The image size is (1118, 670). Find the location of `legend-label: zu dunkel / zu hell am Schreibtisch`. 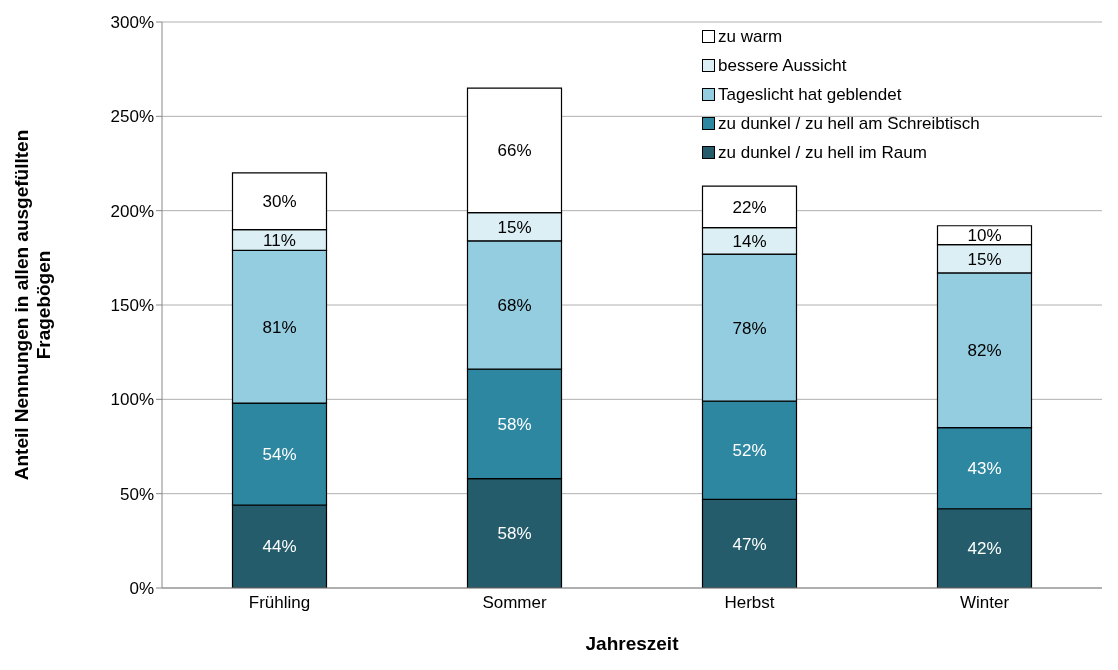

legend-label: zu dunkel / zu hell am Schreibtisch is located at coordinates (849, 123).